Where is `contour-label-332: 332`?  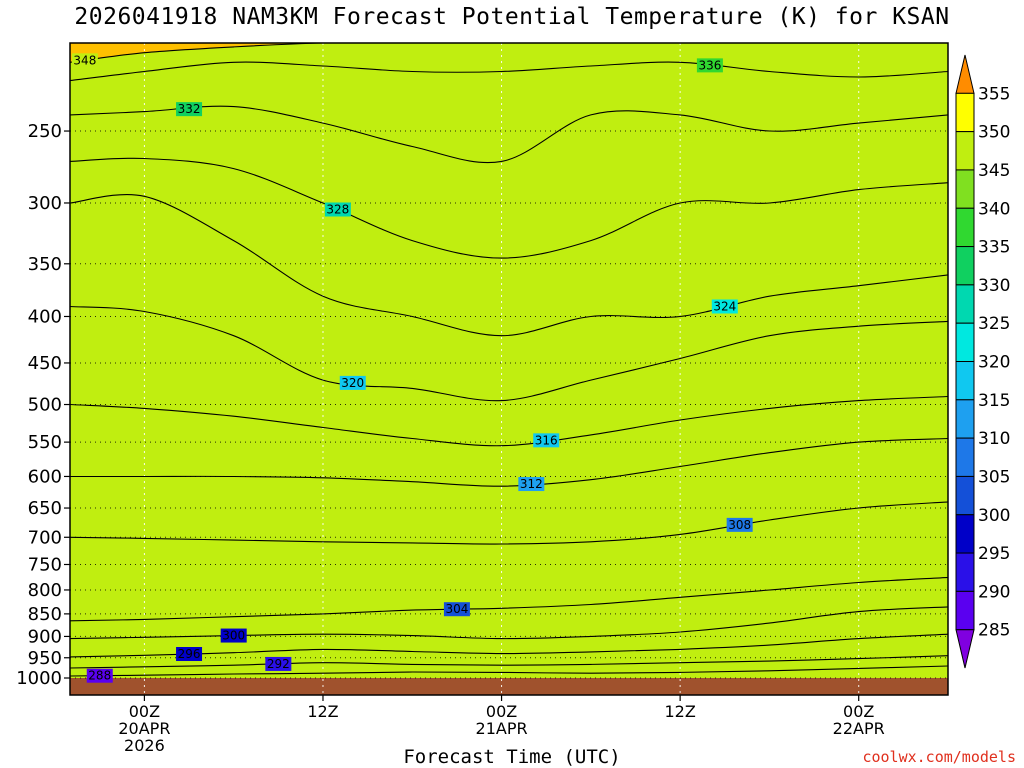 contour-label-332: 332 is located at coordinates (189, 109).